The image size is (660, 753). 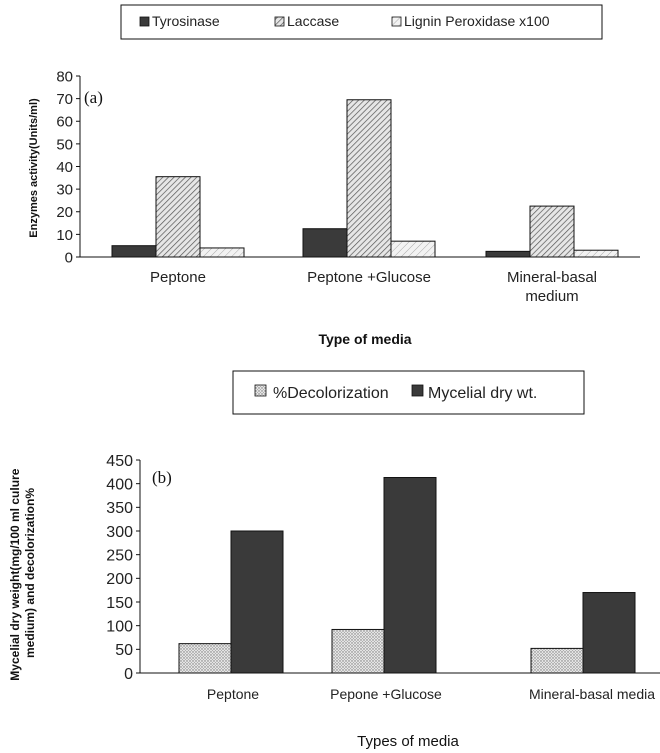 What do you see at coordinates (313, 21) in the screenshot?
I see `legend-label-laccase: Laccase` at bounding box center [313, 21].